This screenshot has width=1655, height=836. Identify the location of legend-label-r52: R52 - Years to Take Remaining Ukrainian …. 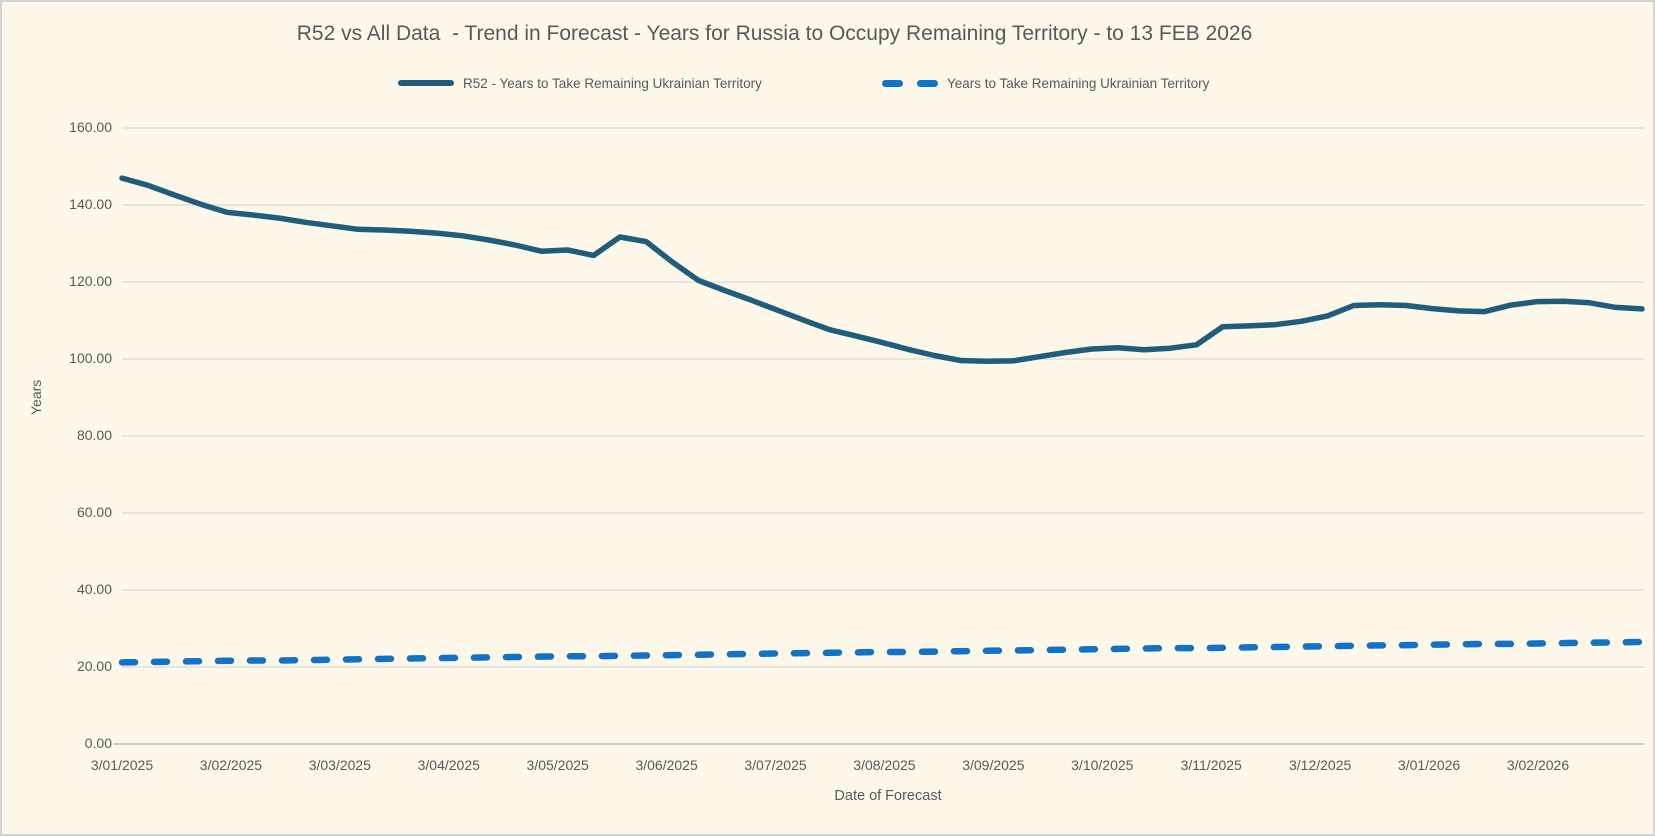
(612, 83).